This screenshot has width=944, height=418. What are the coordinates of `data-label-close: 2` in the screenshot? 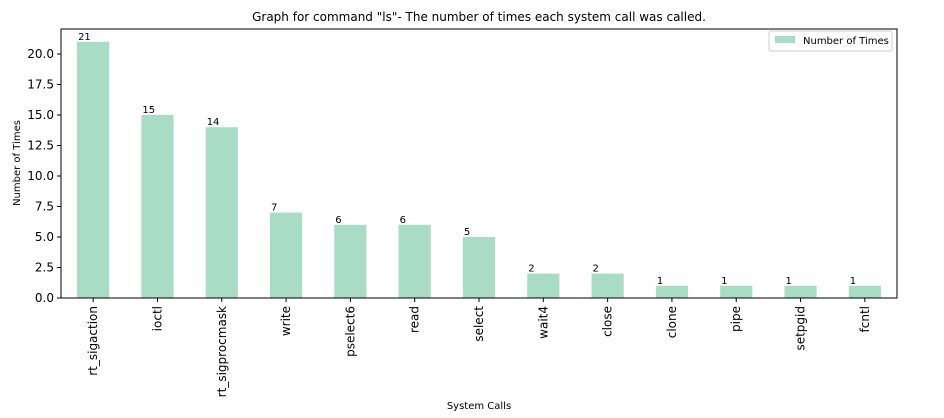 It's located at (596, 269).